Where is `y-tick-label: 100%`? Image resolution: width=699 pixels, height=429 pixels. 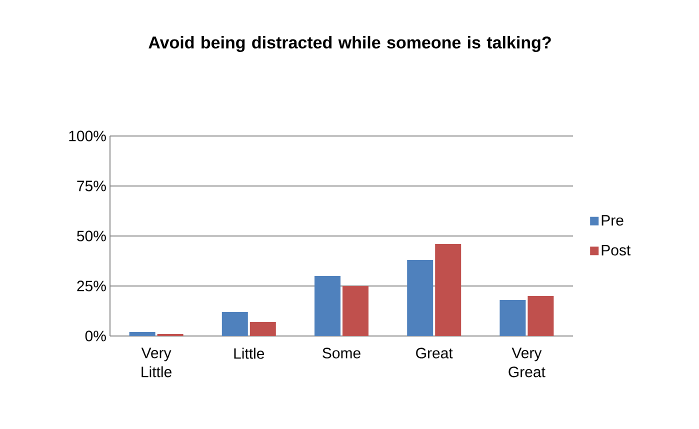
y-tick-label: 100% is located at coordinates (87, 136).